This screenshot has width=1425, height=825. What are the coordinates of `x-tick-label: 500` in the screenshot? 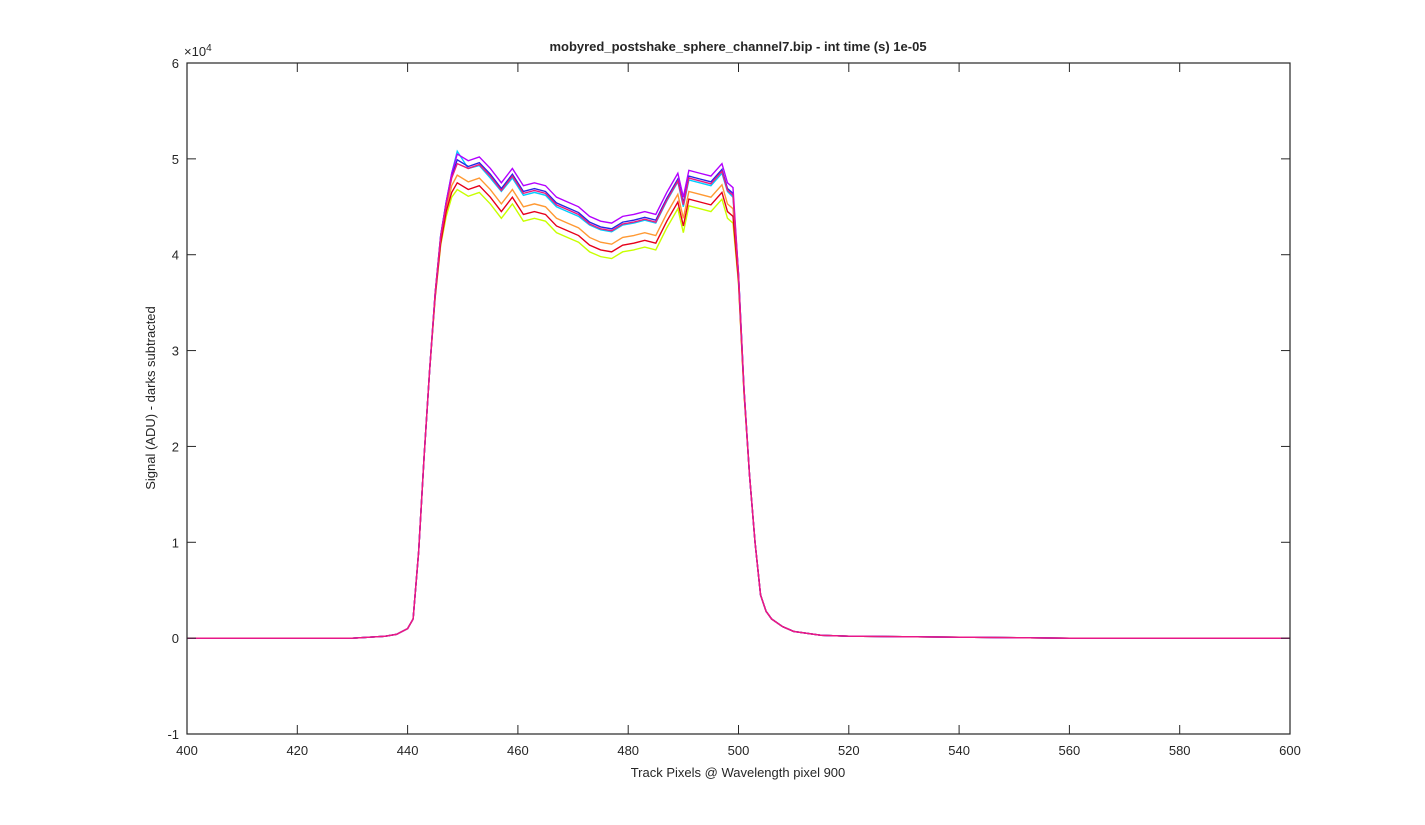 It's located at (739, 750).